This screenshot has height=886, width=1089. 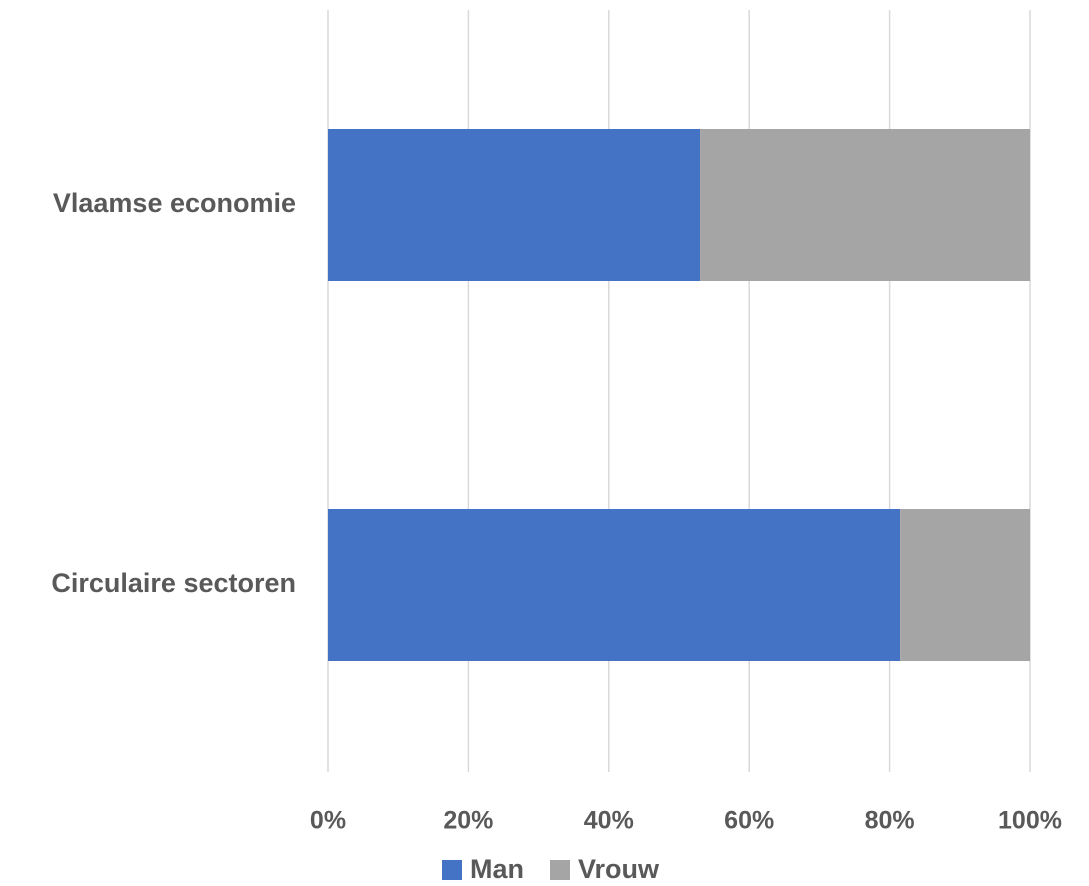 I want to click on tick-label-2: 40%, so click(x=609, y=821).